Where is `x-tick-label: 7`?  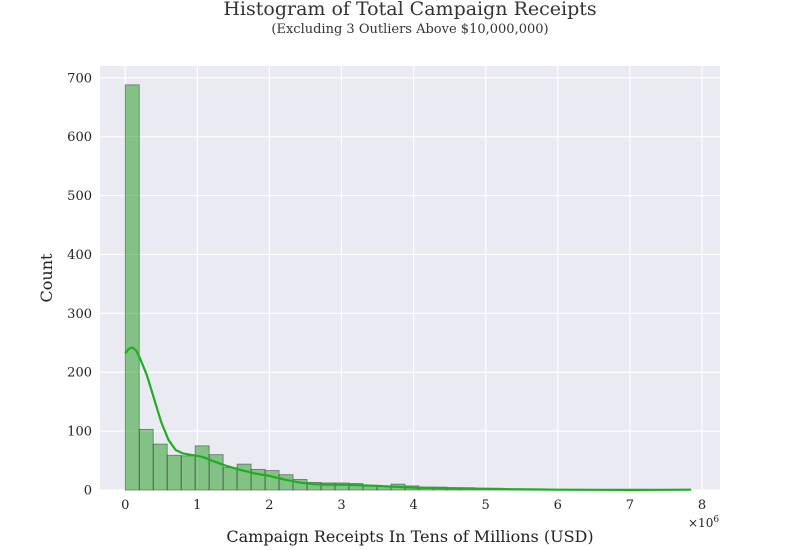
x-tick-label: 7 is located at coordinates (630, 505).